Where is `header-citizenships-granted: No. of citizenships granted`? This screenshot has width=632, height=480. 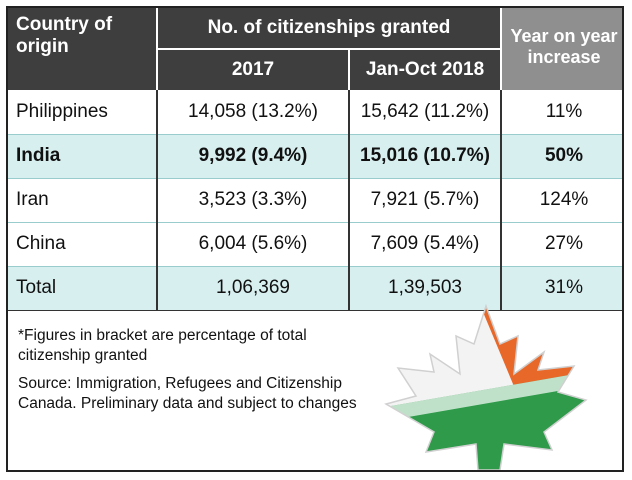 header-citizenships-granted: No. of citizenships granted is located at coordinates (329, 28).